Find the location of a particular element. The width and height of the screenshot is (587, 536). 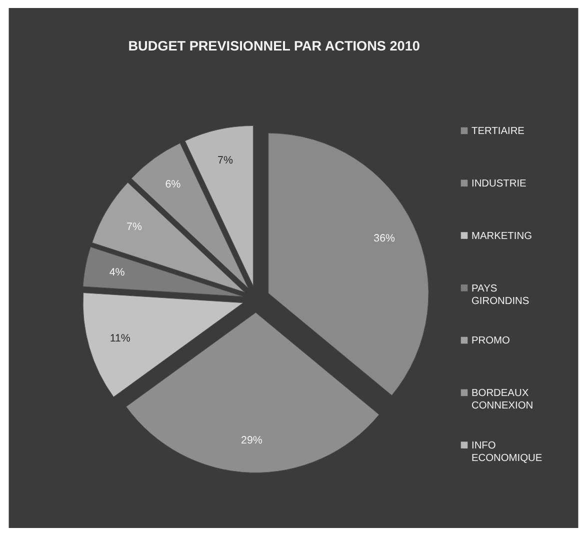

legend-label: BORDEAUX CONNEXION is located at coordinates (503, 400).